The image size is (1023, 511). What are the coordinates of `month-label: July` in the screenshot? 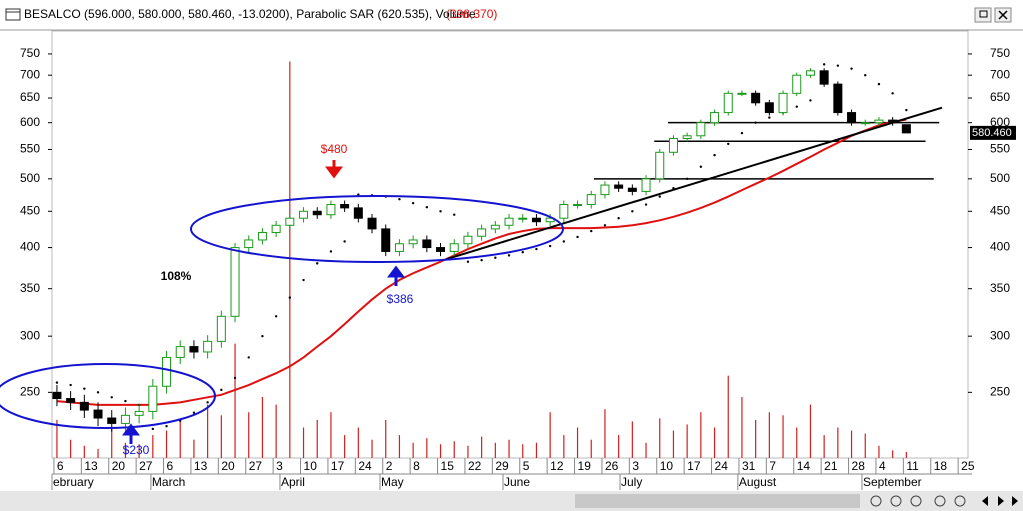 It's located at (631, 482).